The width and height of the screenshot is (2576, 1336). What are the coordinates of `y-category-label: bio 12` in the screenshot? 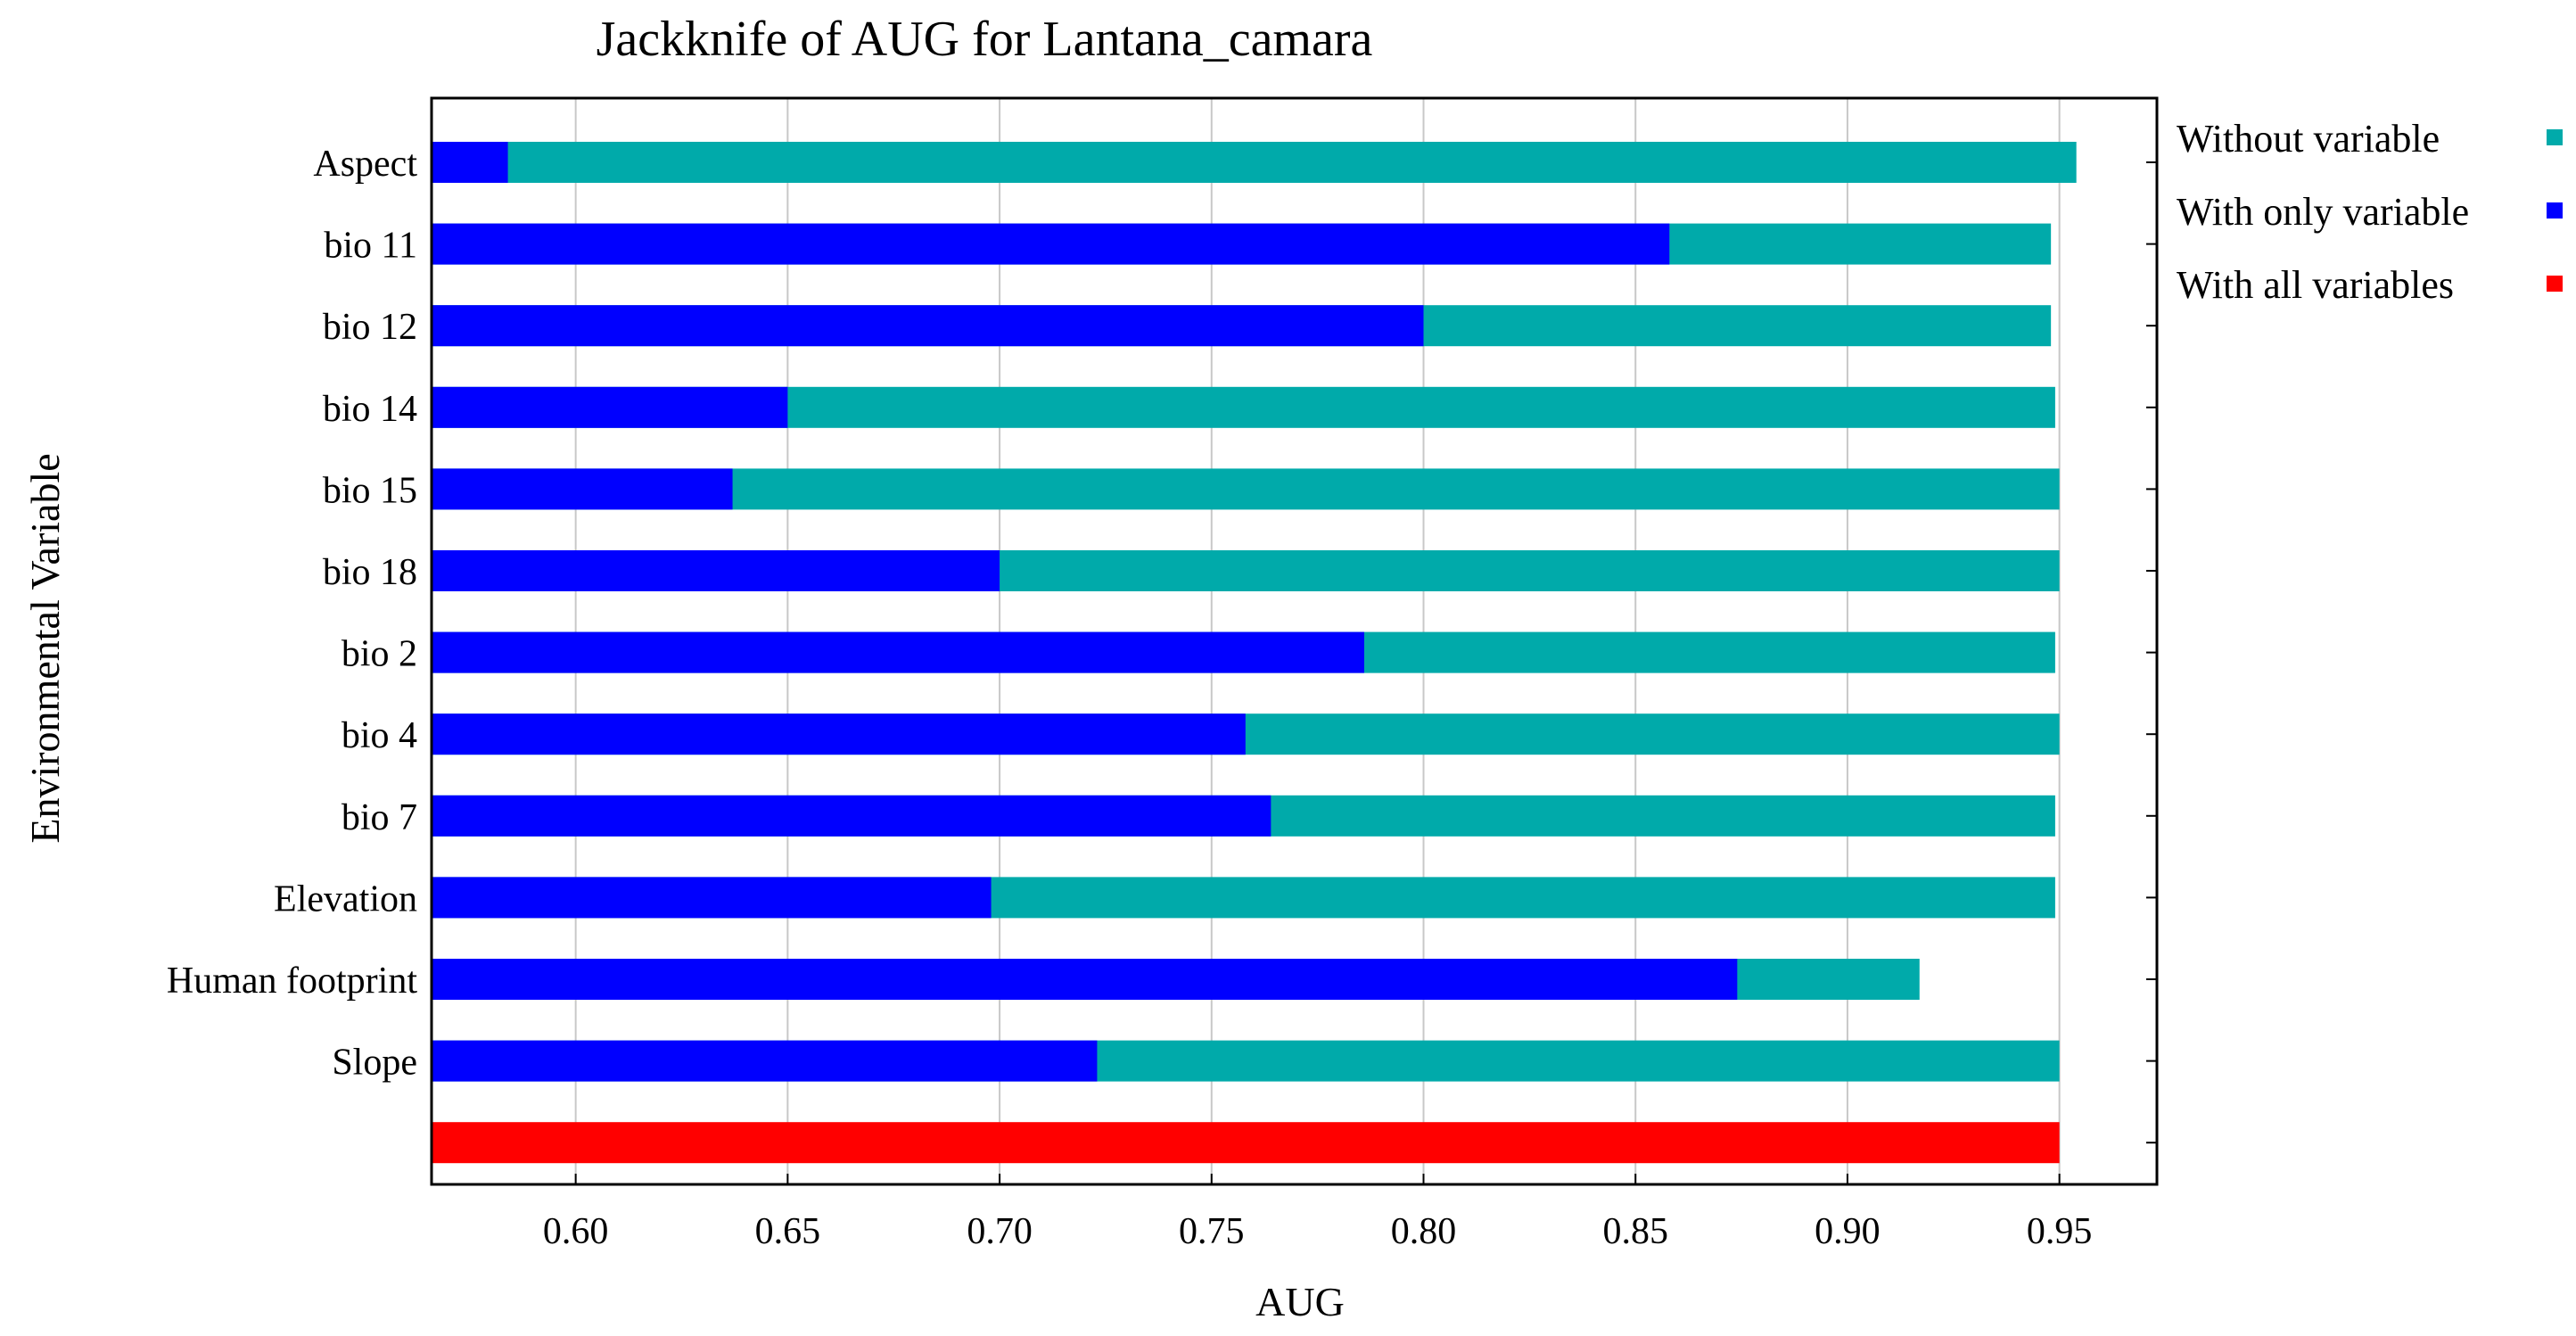 It's located at (370, 328).